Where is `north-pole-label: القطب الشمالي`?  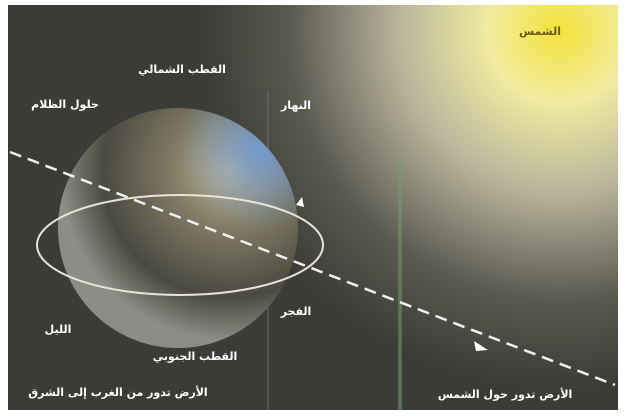 north-pole-label: القطب الشمالي is located at coordinates (182, 69).